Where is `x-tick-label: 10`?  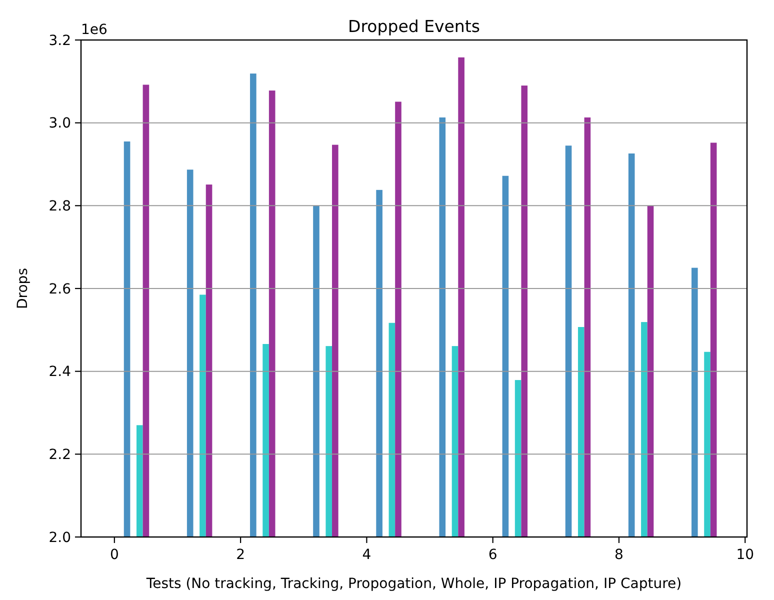 x-tick-label: 10 is located at coordinates (745, 555).